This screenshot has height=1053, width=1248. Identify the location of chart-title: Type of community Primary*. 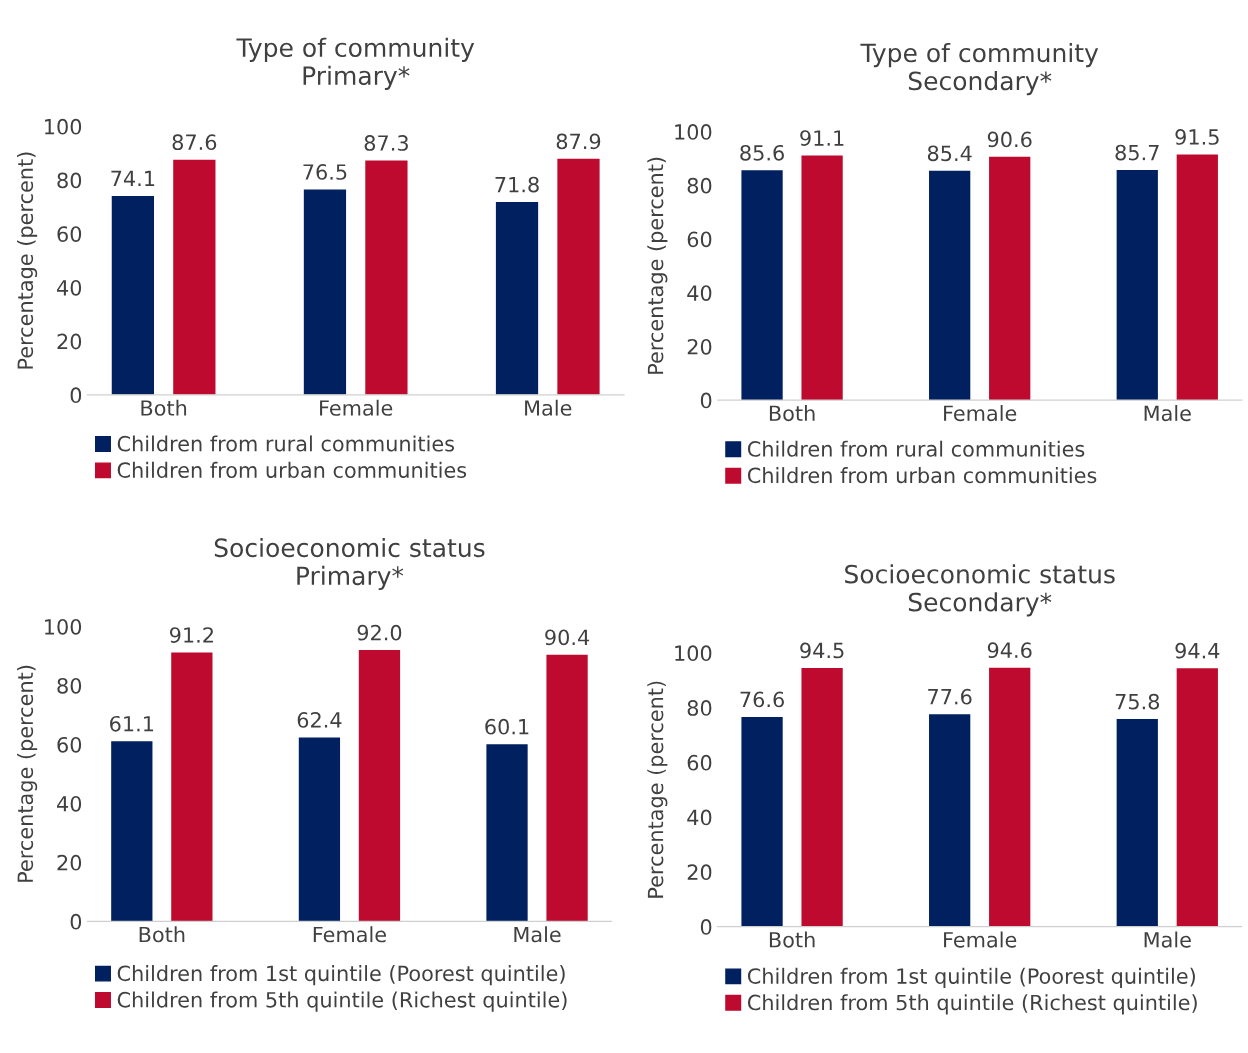
(355, 63).